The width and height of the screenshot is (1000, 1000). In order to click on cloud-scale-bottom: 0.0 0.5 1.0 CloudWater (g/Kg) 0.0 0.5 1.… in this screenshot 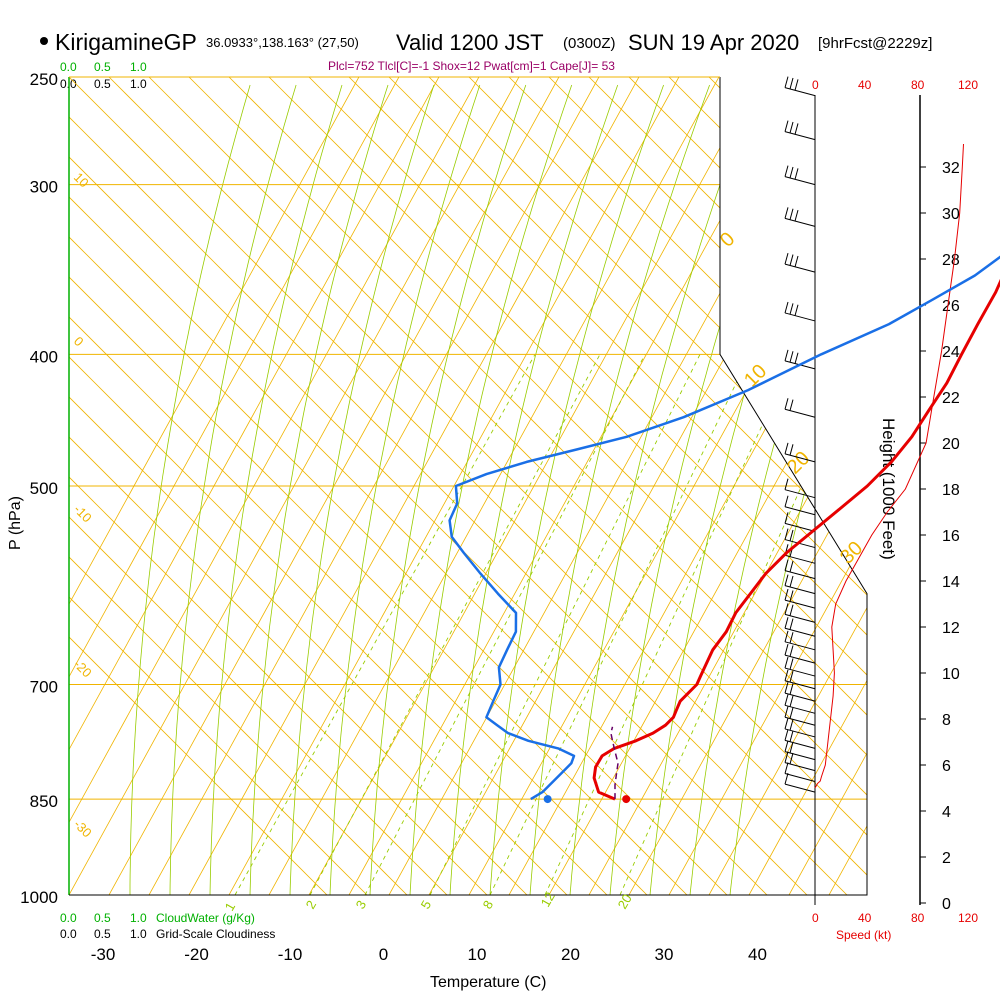, I will do `click(167, 926)`.